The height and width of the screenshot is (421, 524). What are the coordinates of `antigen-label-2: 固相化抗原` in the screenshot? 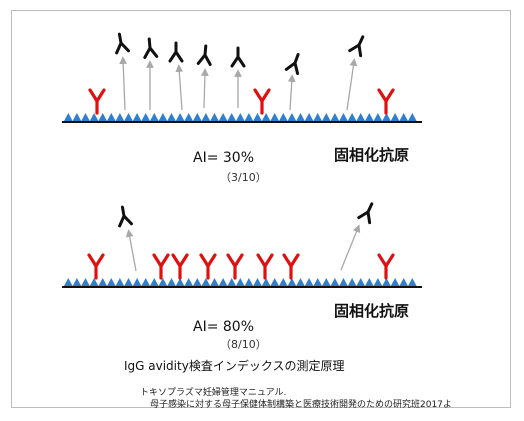 It's located at (372, 311).